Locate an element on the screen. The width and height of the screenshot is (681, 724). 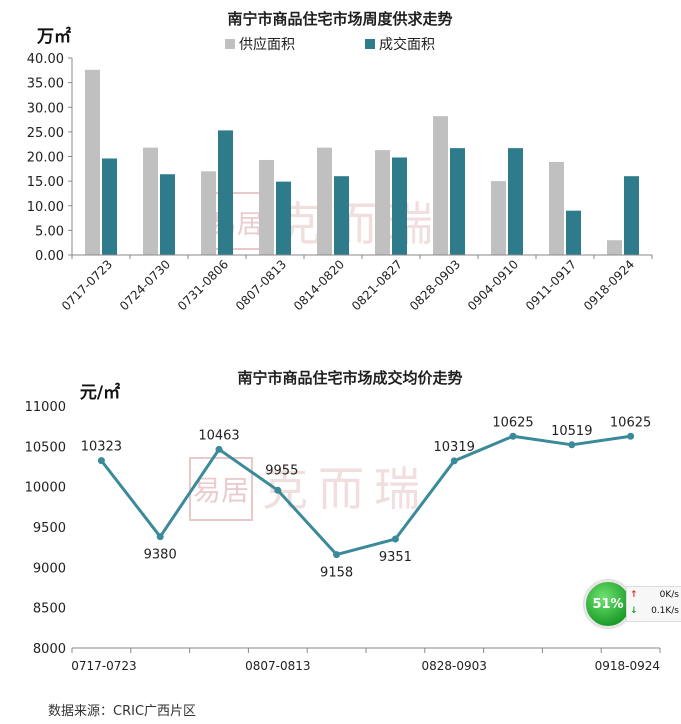
bar-x-tick-label: 0821-0827 is located at coordinates (377, 285).